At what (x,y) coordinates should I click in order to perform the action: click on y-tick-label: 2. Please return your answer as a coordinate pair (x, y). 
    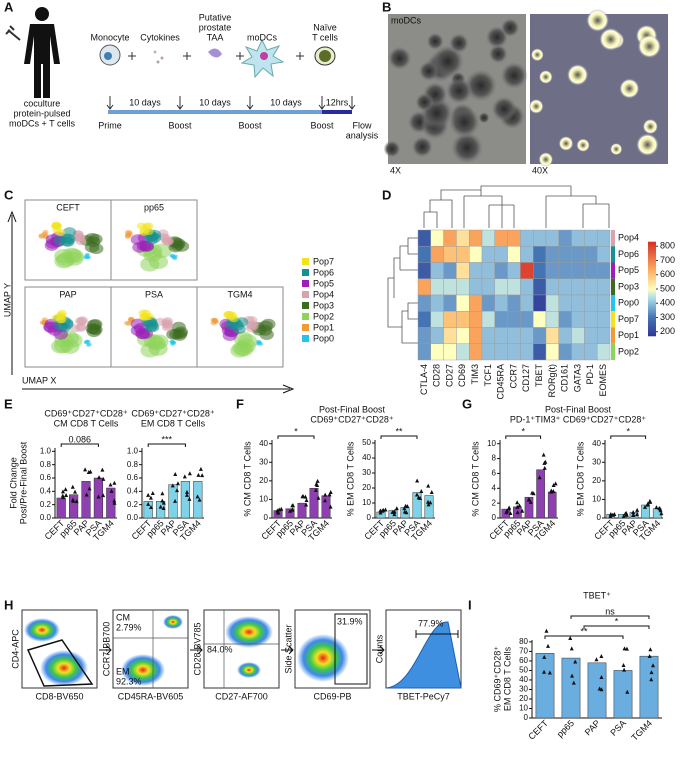
    Looking at the image, I should click on (494, 502).